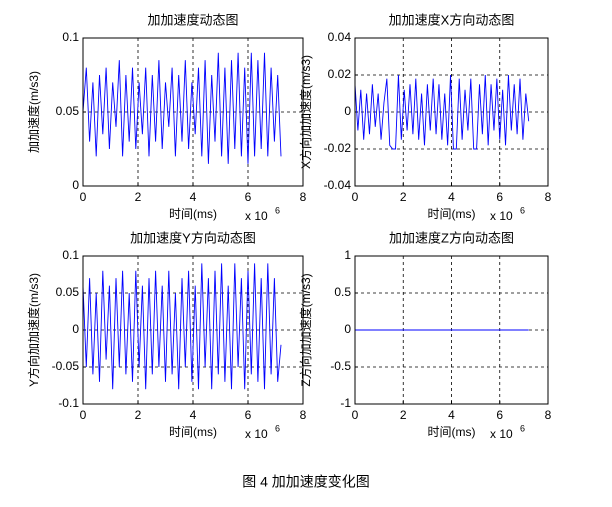 This screenshot has height=507, width=612. What do you see at coordinates (342, 292) in the screenshot?
I see `y-tick-label: 0.5` at bounding box center [342, 292].